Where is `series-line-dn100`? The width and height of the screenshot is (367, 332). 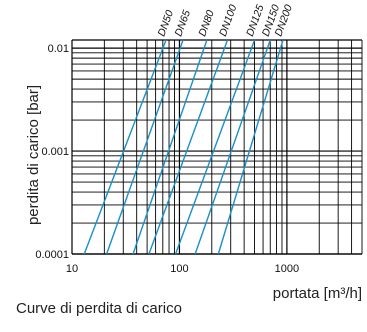
series-line-dn100 is located at coordinates (188, 147).